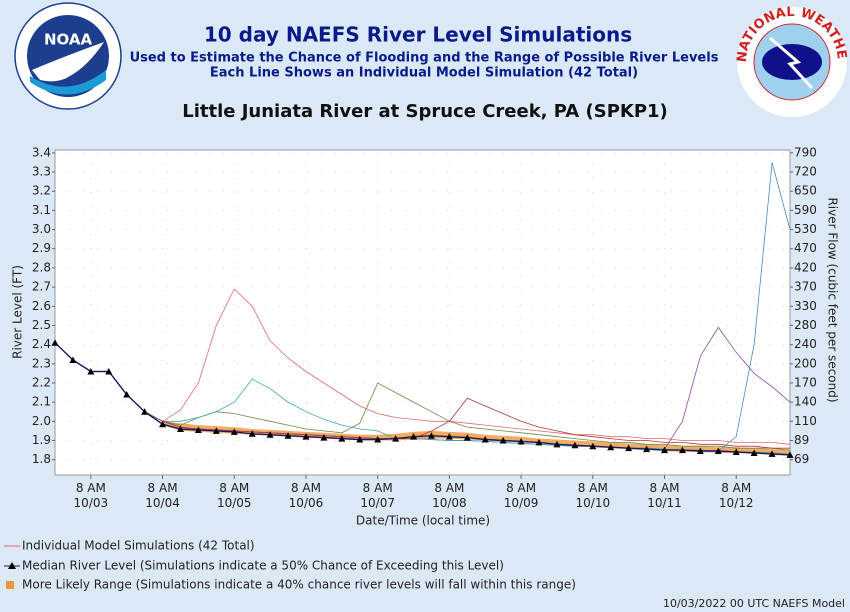 Image resolution: width=850 pixels, height=612 pixels. I want to click on x-tick-label: 8 AM 10/09, so click(521, 495).